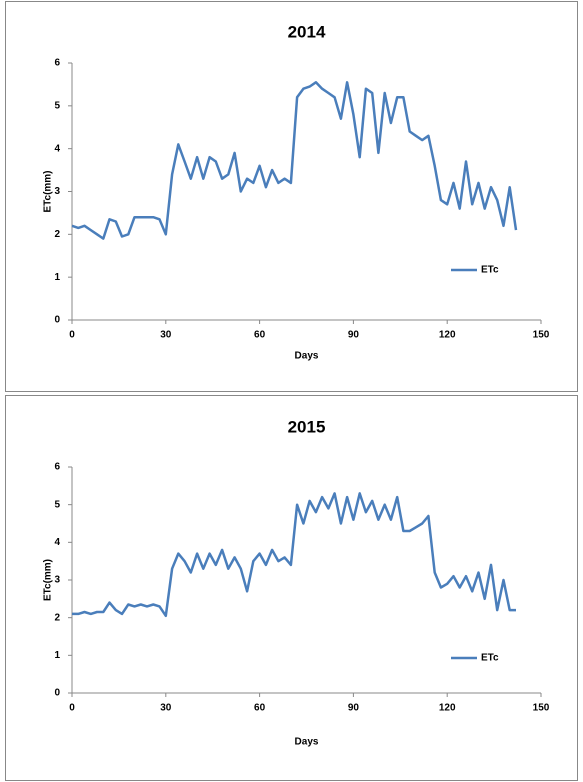  I want to click on data-line, so click(294, 555).